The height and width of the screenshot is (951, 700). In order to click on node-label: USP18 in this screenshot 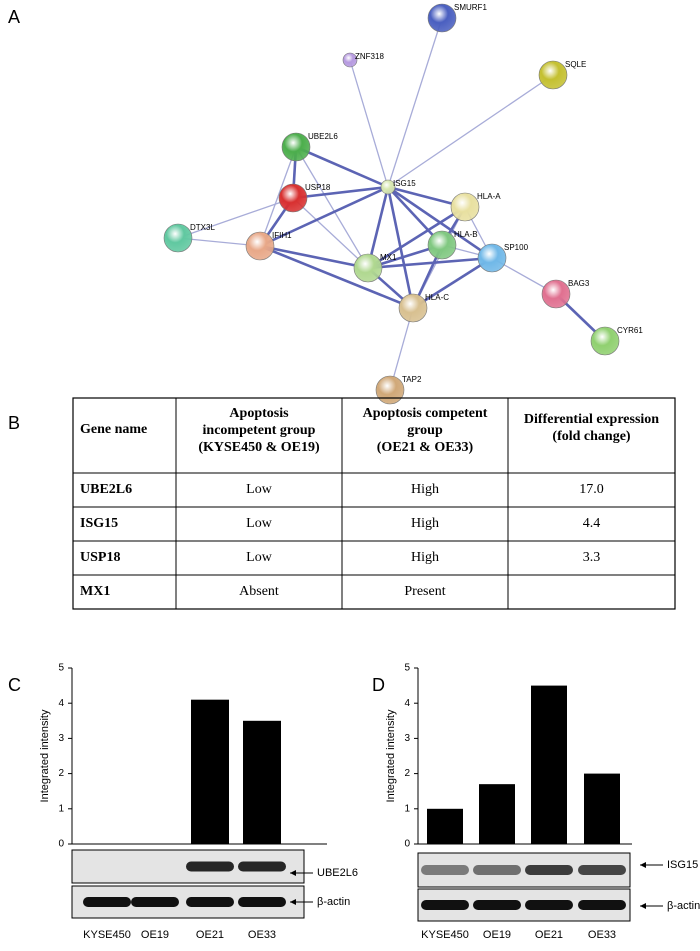, I will do `click(318, 187)`.